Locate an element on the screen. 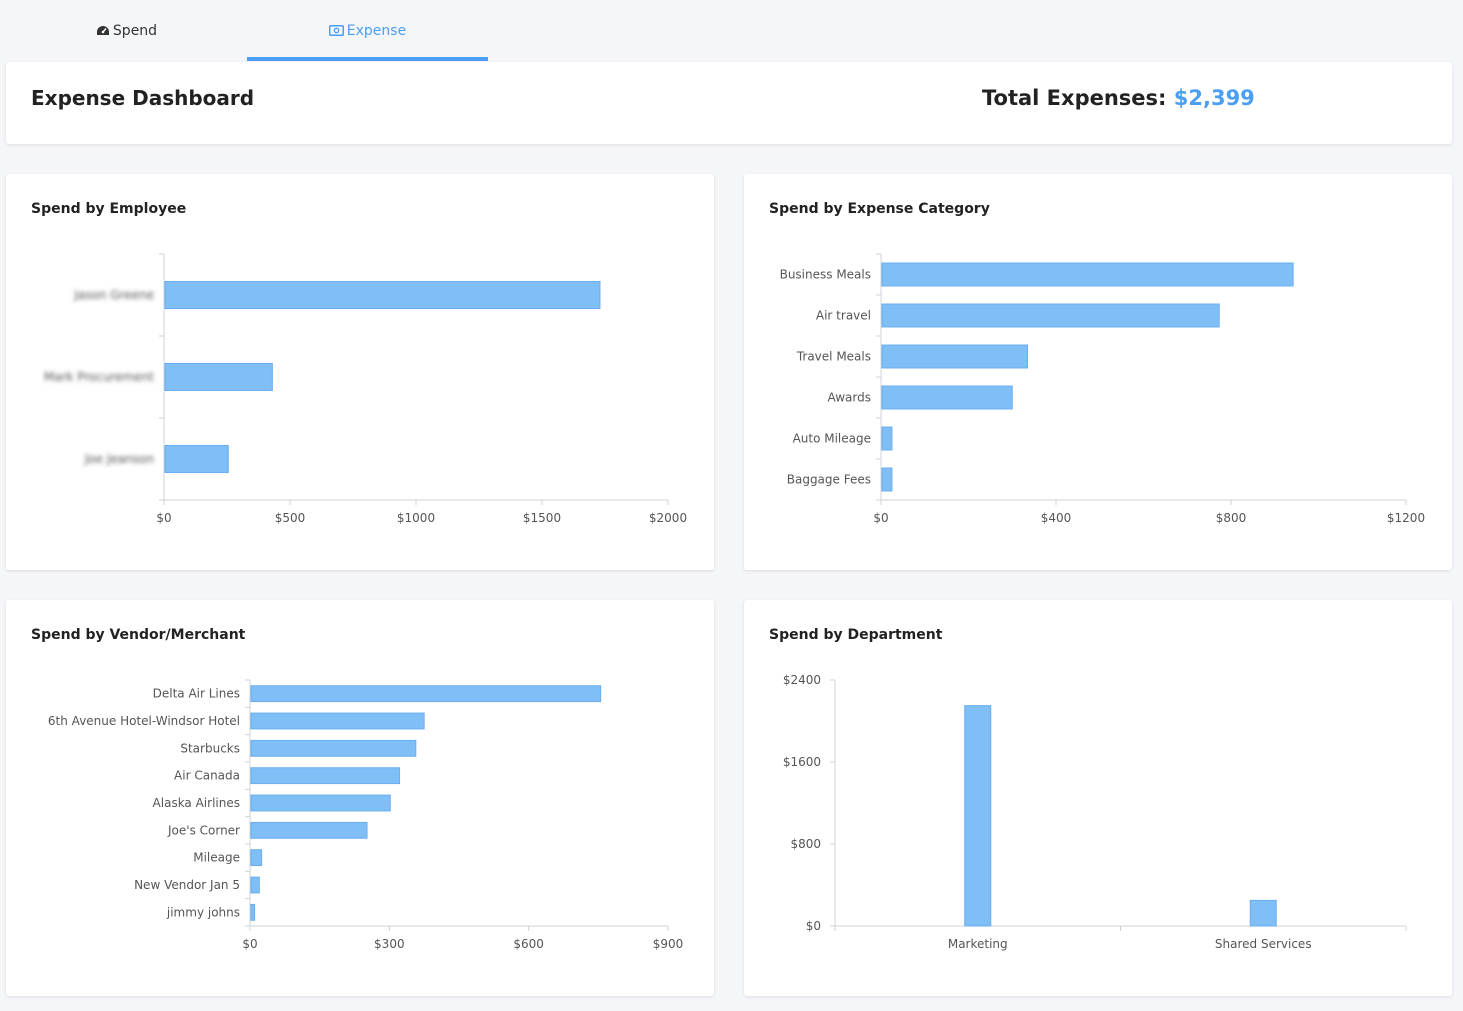 The image size is (1463, 1011). employee-chart-title: Spend by Employee is located at coordinates (109, 209).